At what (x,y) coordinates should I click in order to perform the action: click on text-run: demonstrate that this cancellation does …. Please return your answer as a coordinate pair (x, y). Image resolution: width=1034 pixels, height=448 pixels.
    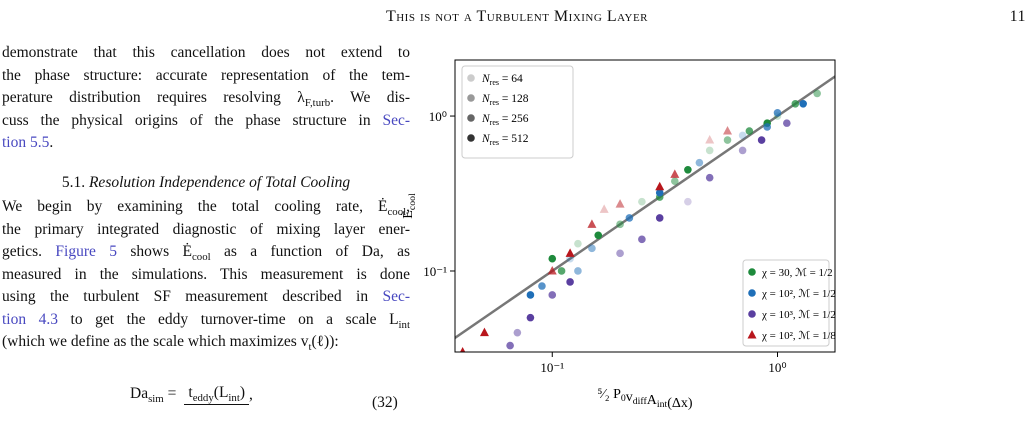
    Looking at the image, I should click on (206, 52).